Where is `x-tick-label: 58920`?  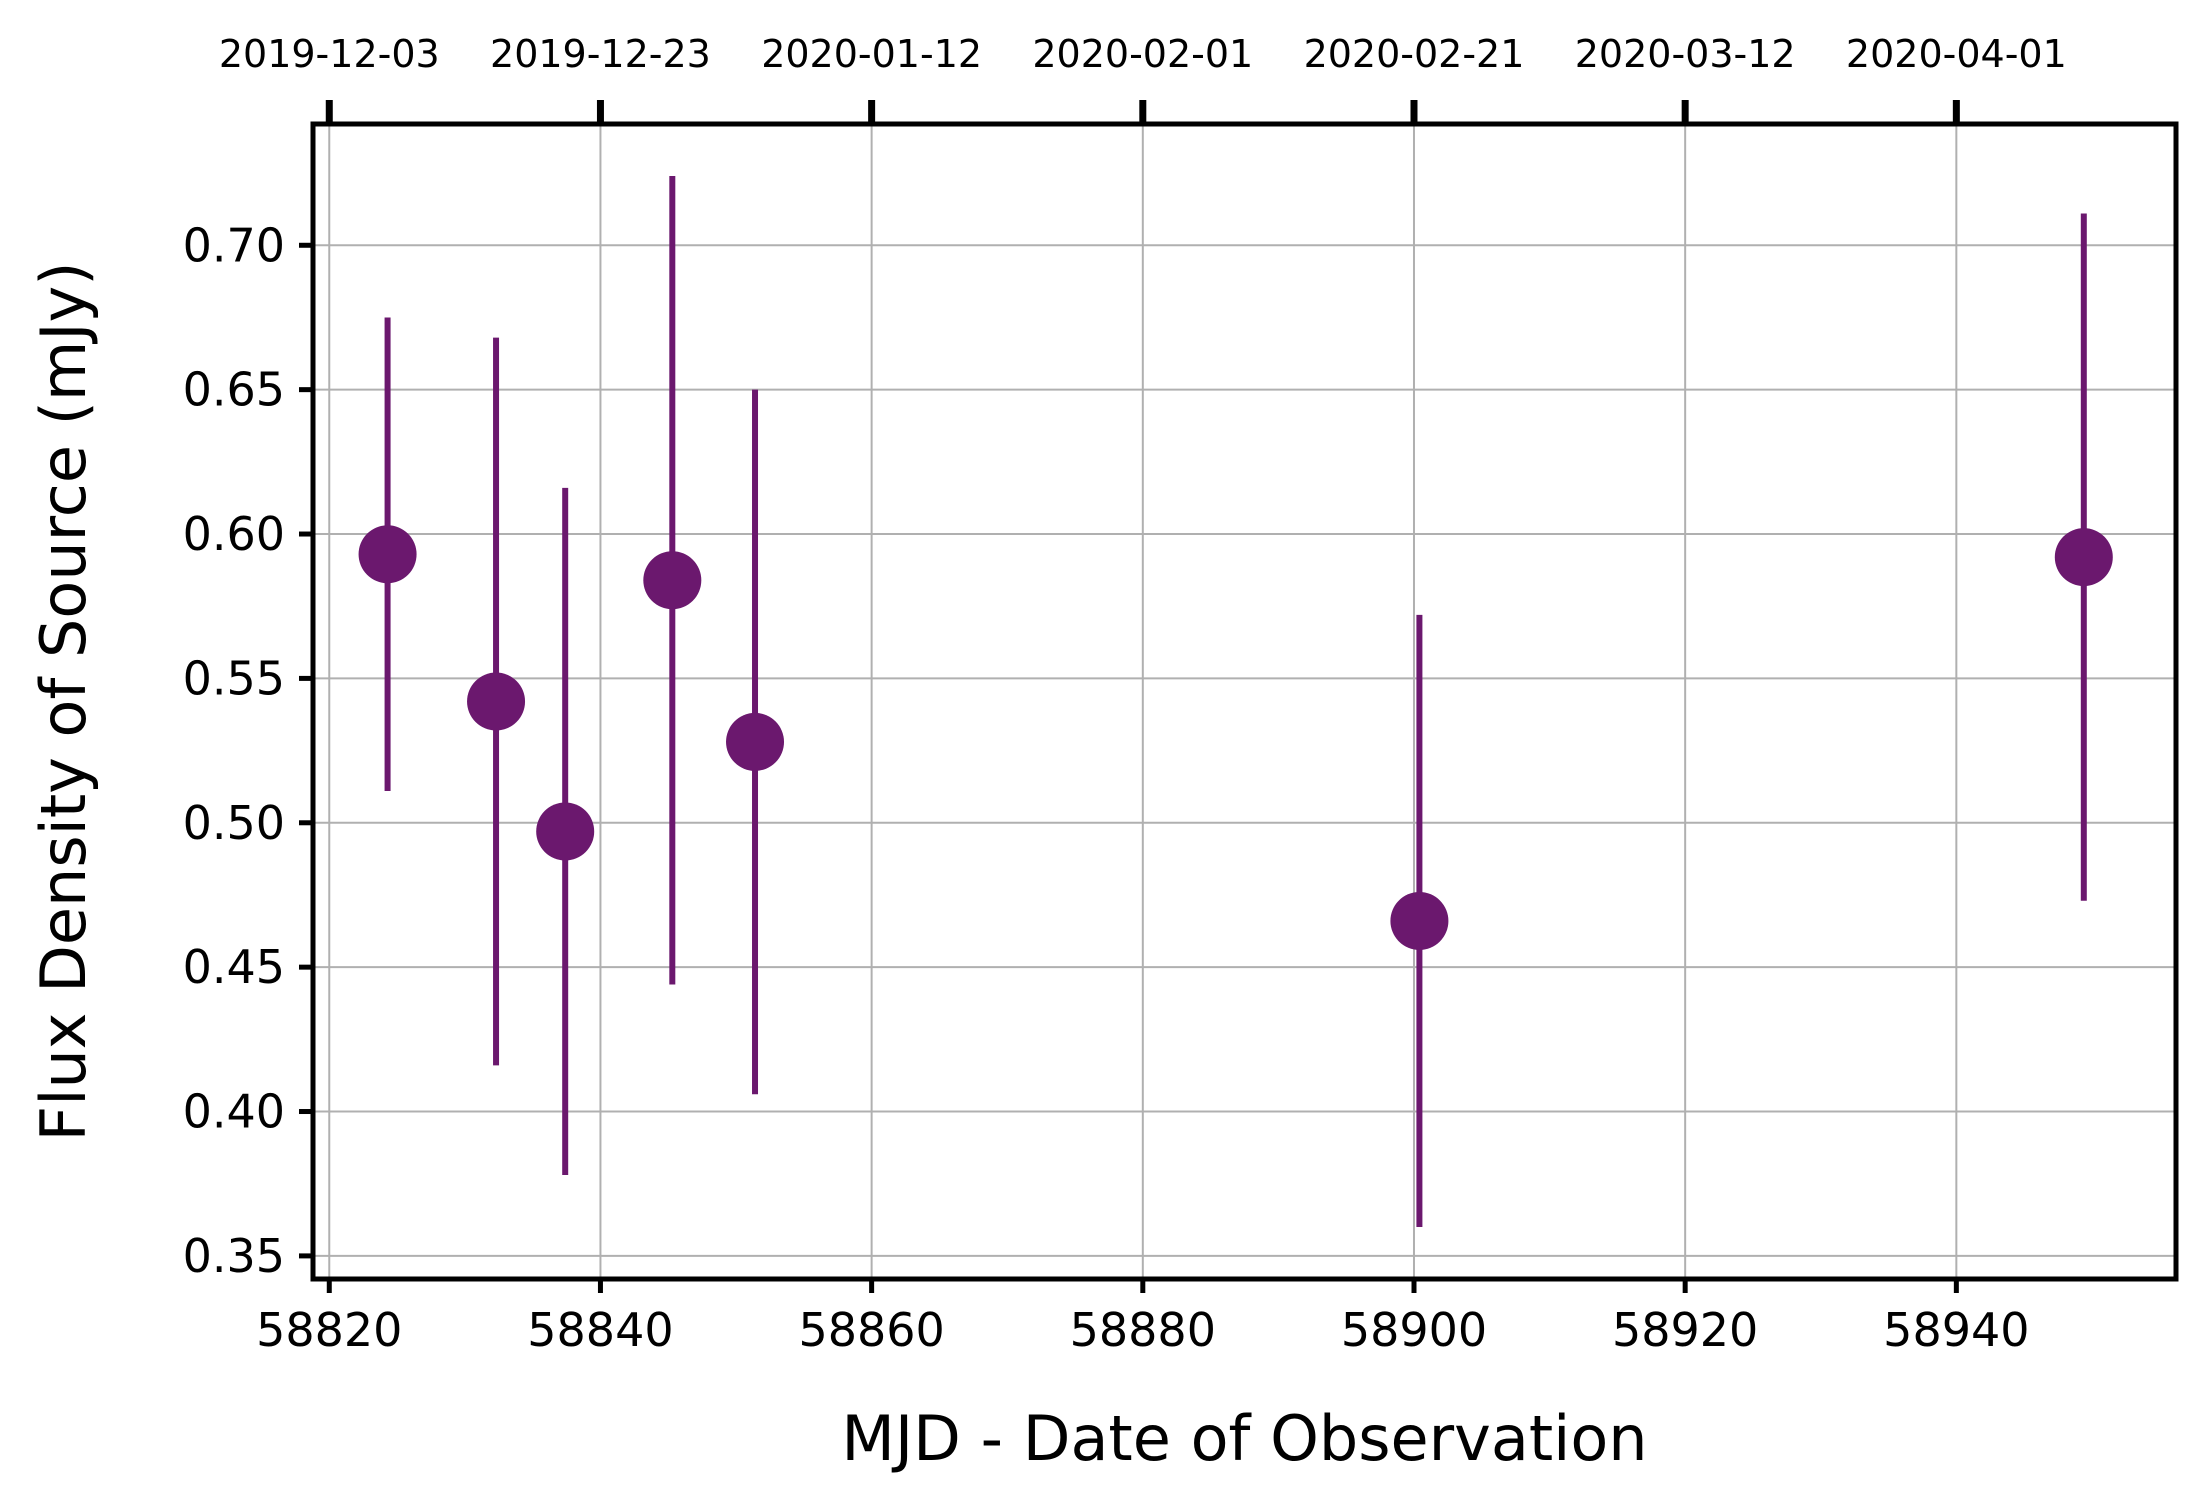
x-tick-label: 58920 is located at coordinates (1685, 1330).